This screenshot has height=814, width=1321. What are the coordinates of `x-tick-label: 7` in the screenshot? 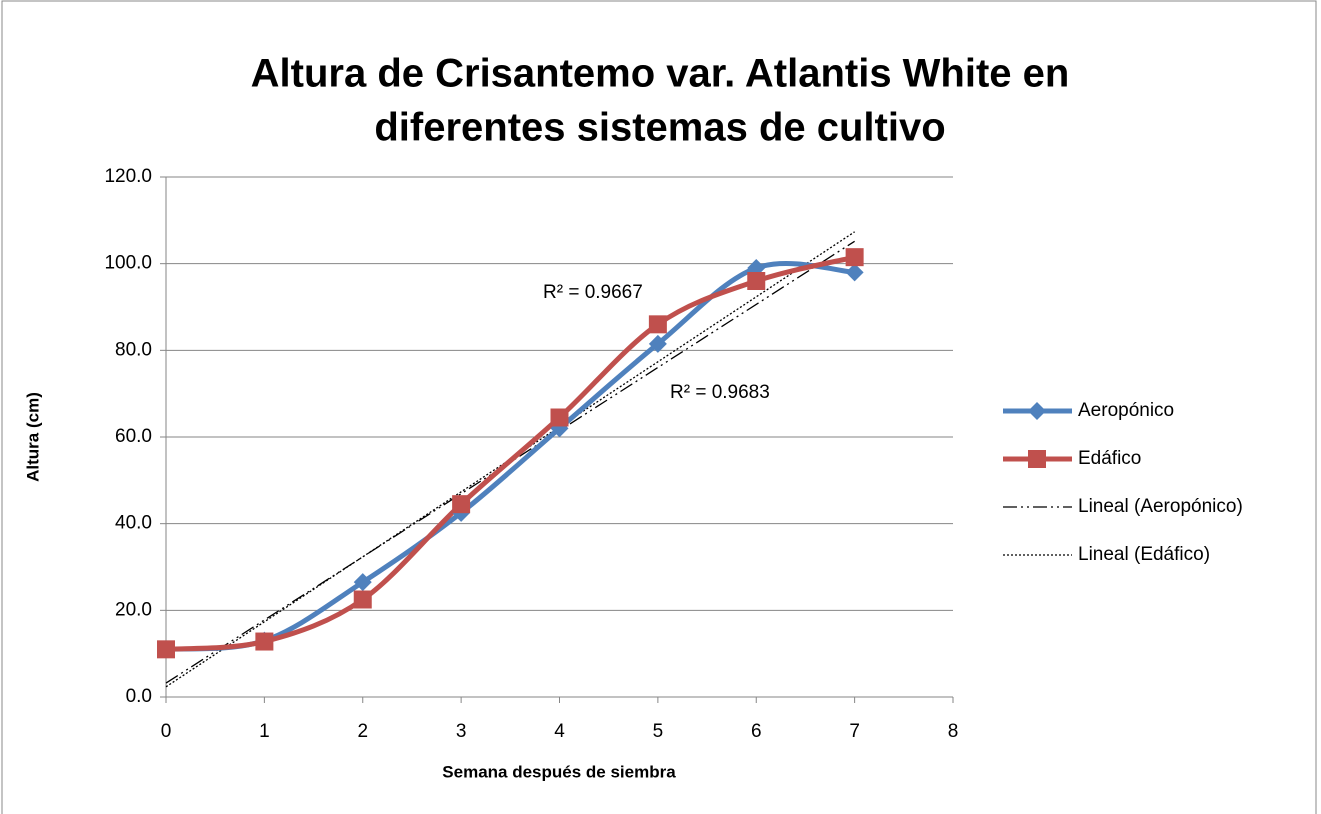 It's located at (854, 731).